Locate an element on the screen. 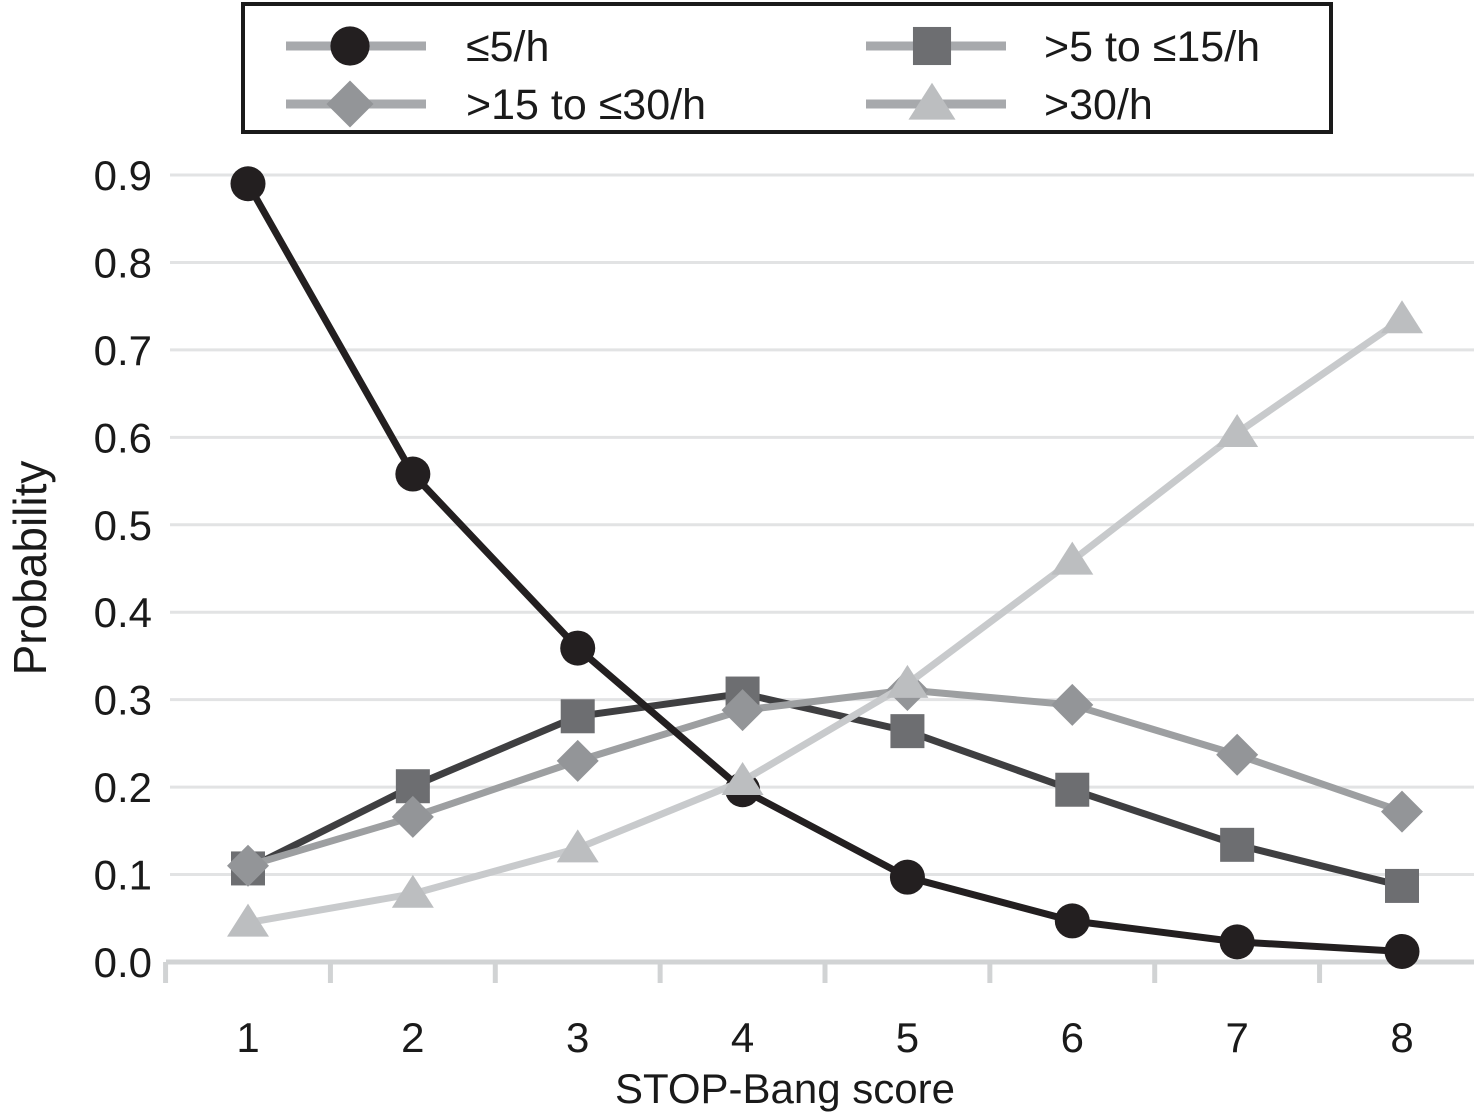  series-line-gt5-le15h is located at coordinates (824, 789).